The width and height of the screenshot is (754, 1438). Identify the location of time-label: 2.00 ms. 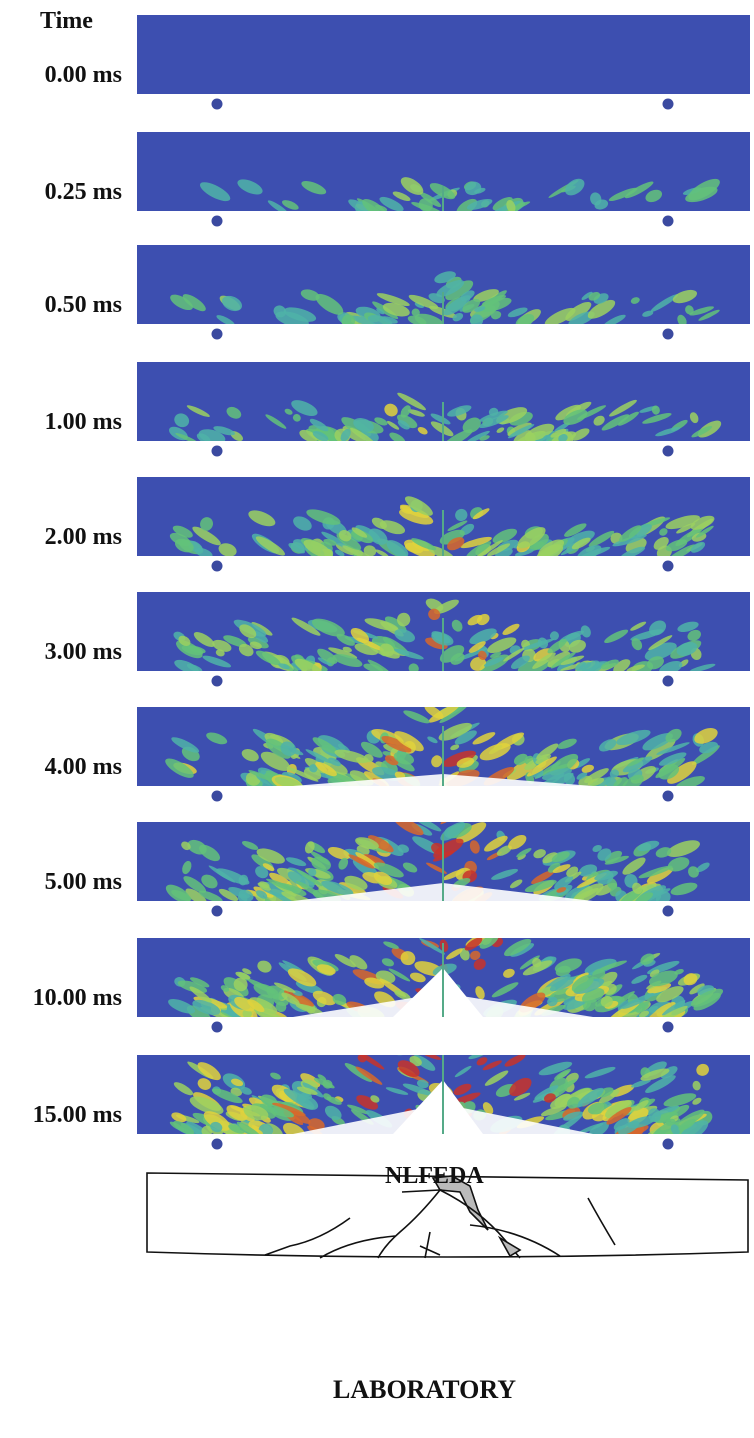
(83, 537).